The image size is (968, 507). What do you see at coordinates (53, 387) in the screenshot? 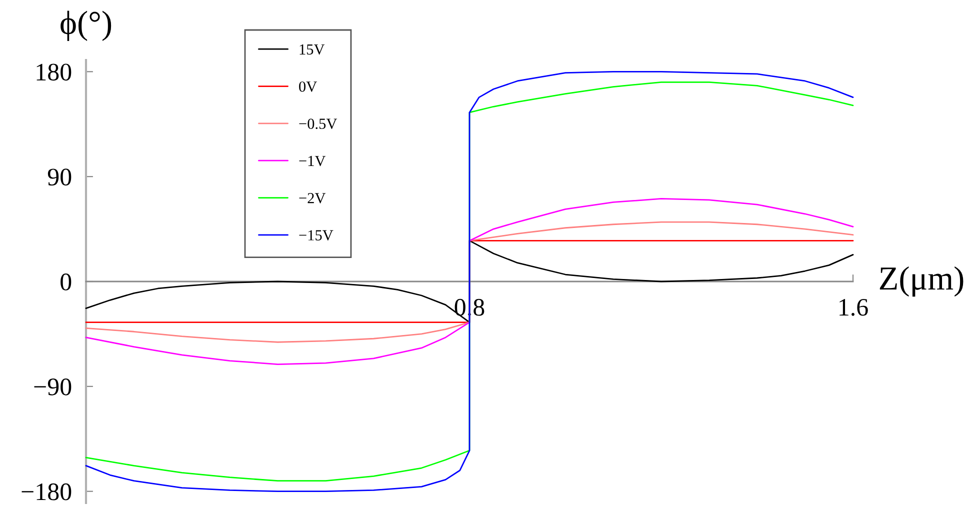
I see `y-tick-label: −90` at bounding box center [53, 387].